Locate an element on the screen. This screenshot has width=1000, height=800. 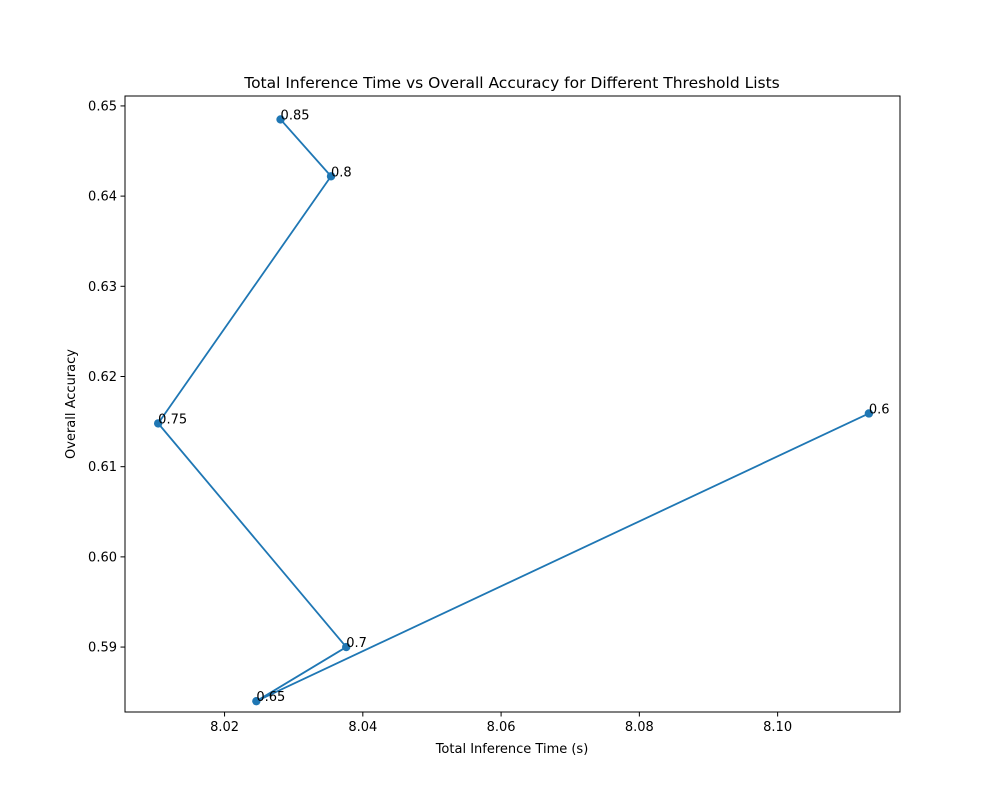
x-tick-label: 8.06 is located at coordinates (501, 727).